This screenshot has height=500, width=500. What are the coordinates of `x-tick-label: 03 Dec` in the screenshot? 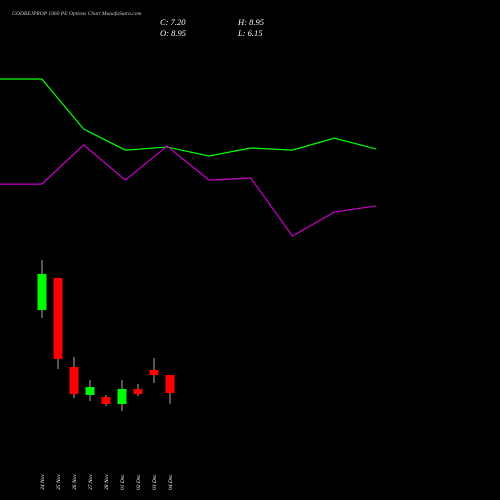 It's located at (155, 482).